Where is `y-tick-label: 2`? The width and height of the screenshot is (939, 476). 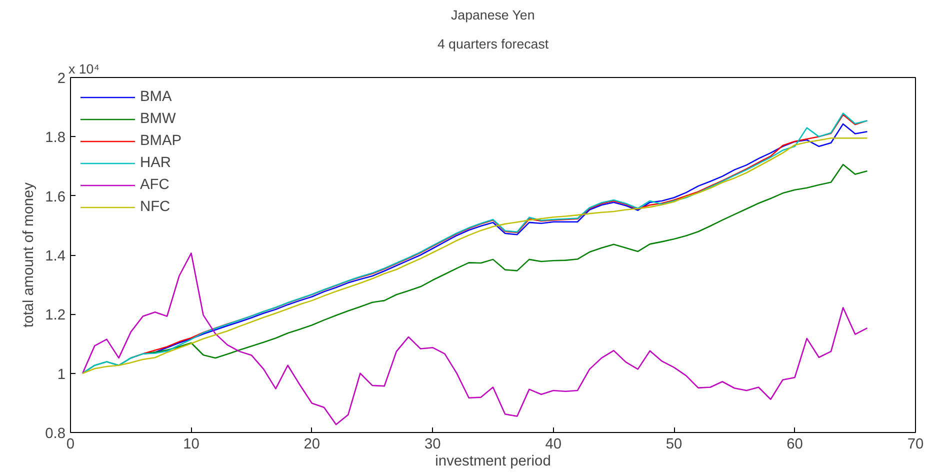 y-tick-label: 2 is located at coordinates (61, 79).